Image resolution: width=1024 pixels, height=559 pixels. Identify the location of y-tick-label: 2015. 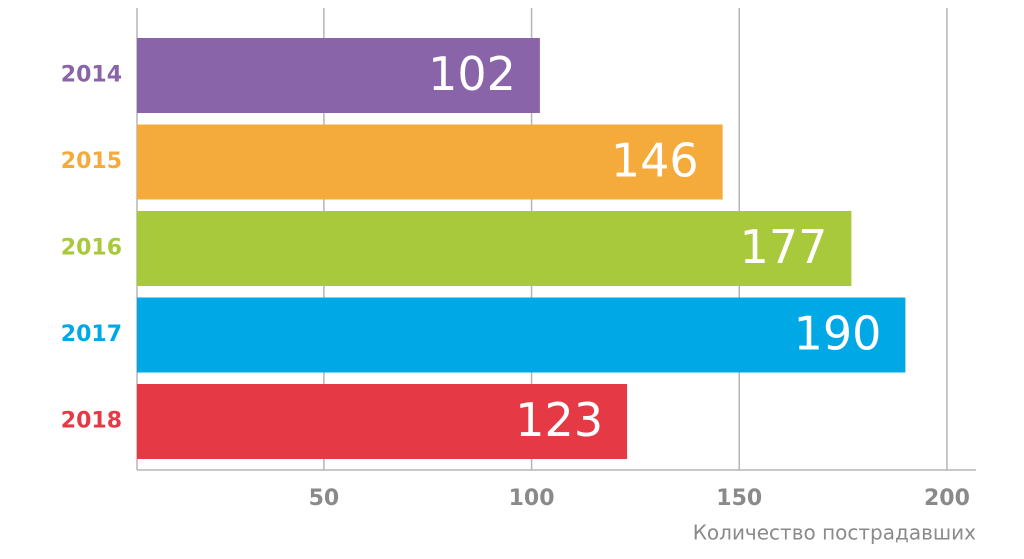
(91, 161).